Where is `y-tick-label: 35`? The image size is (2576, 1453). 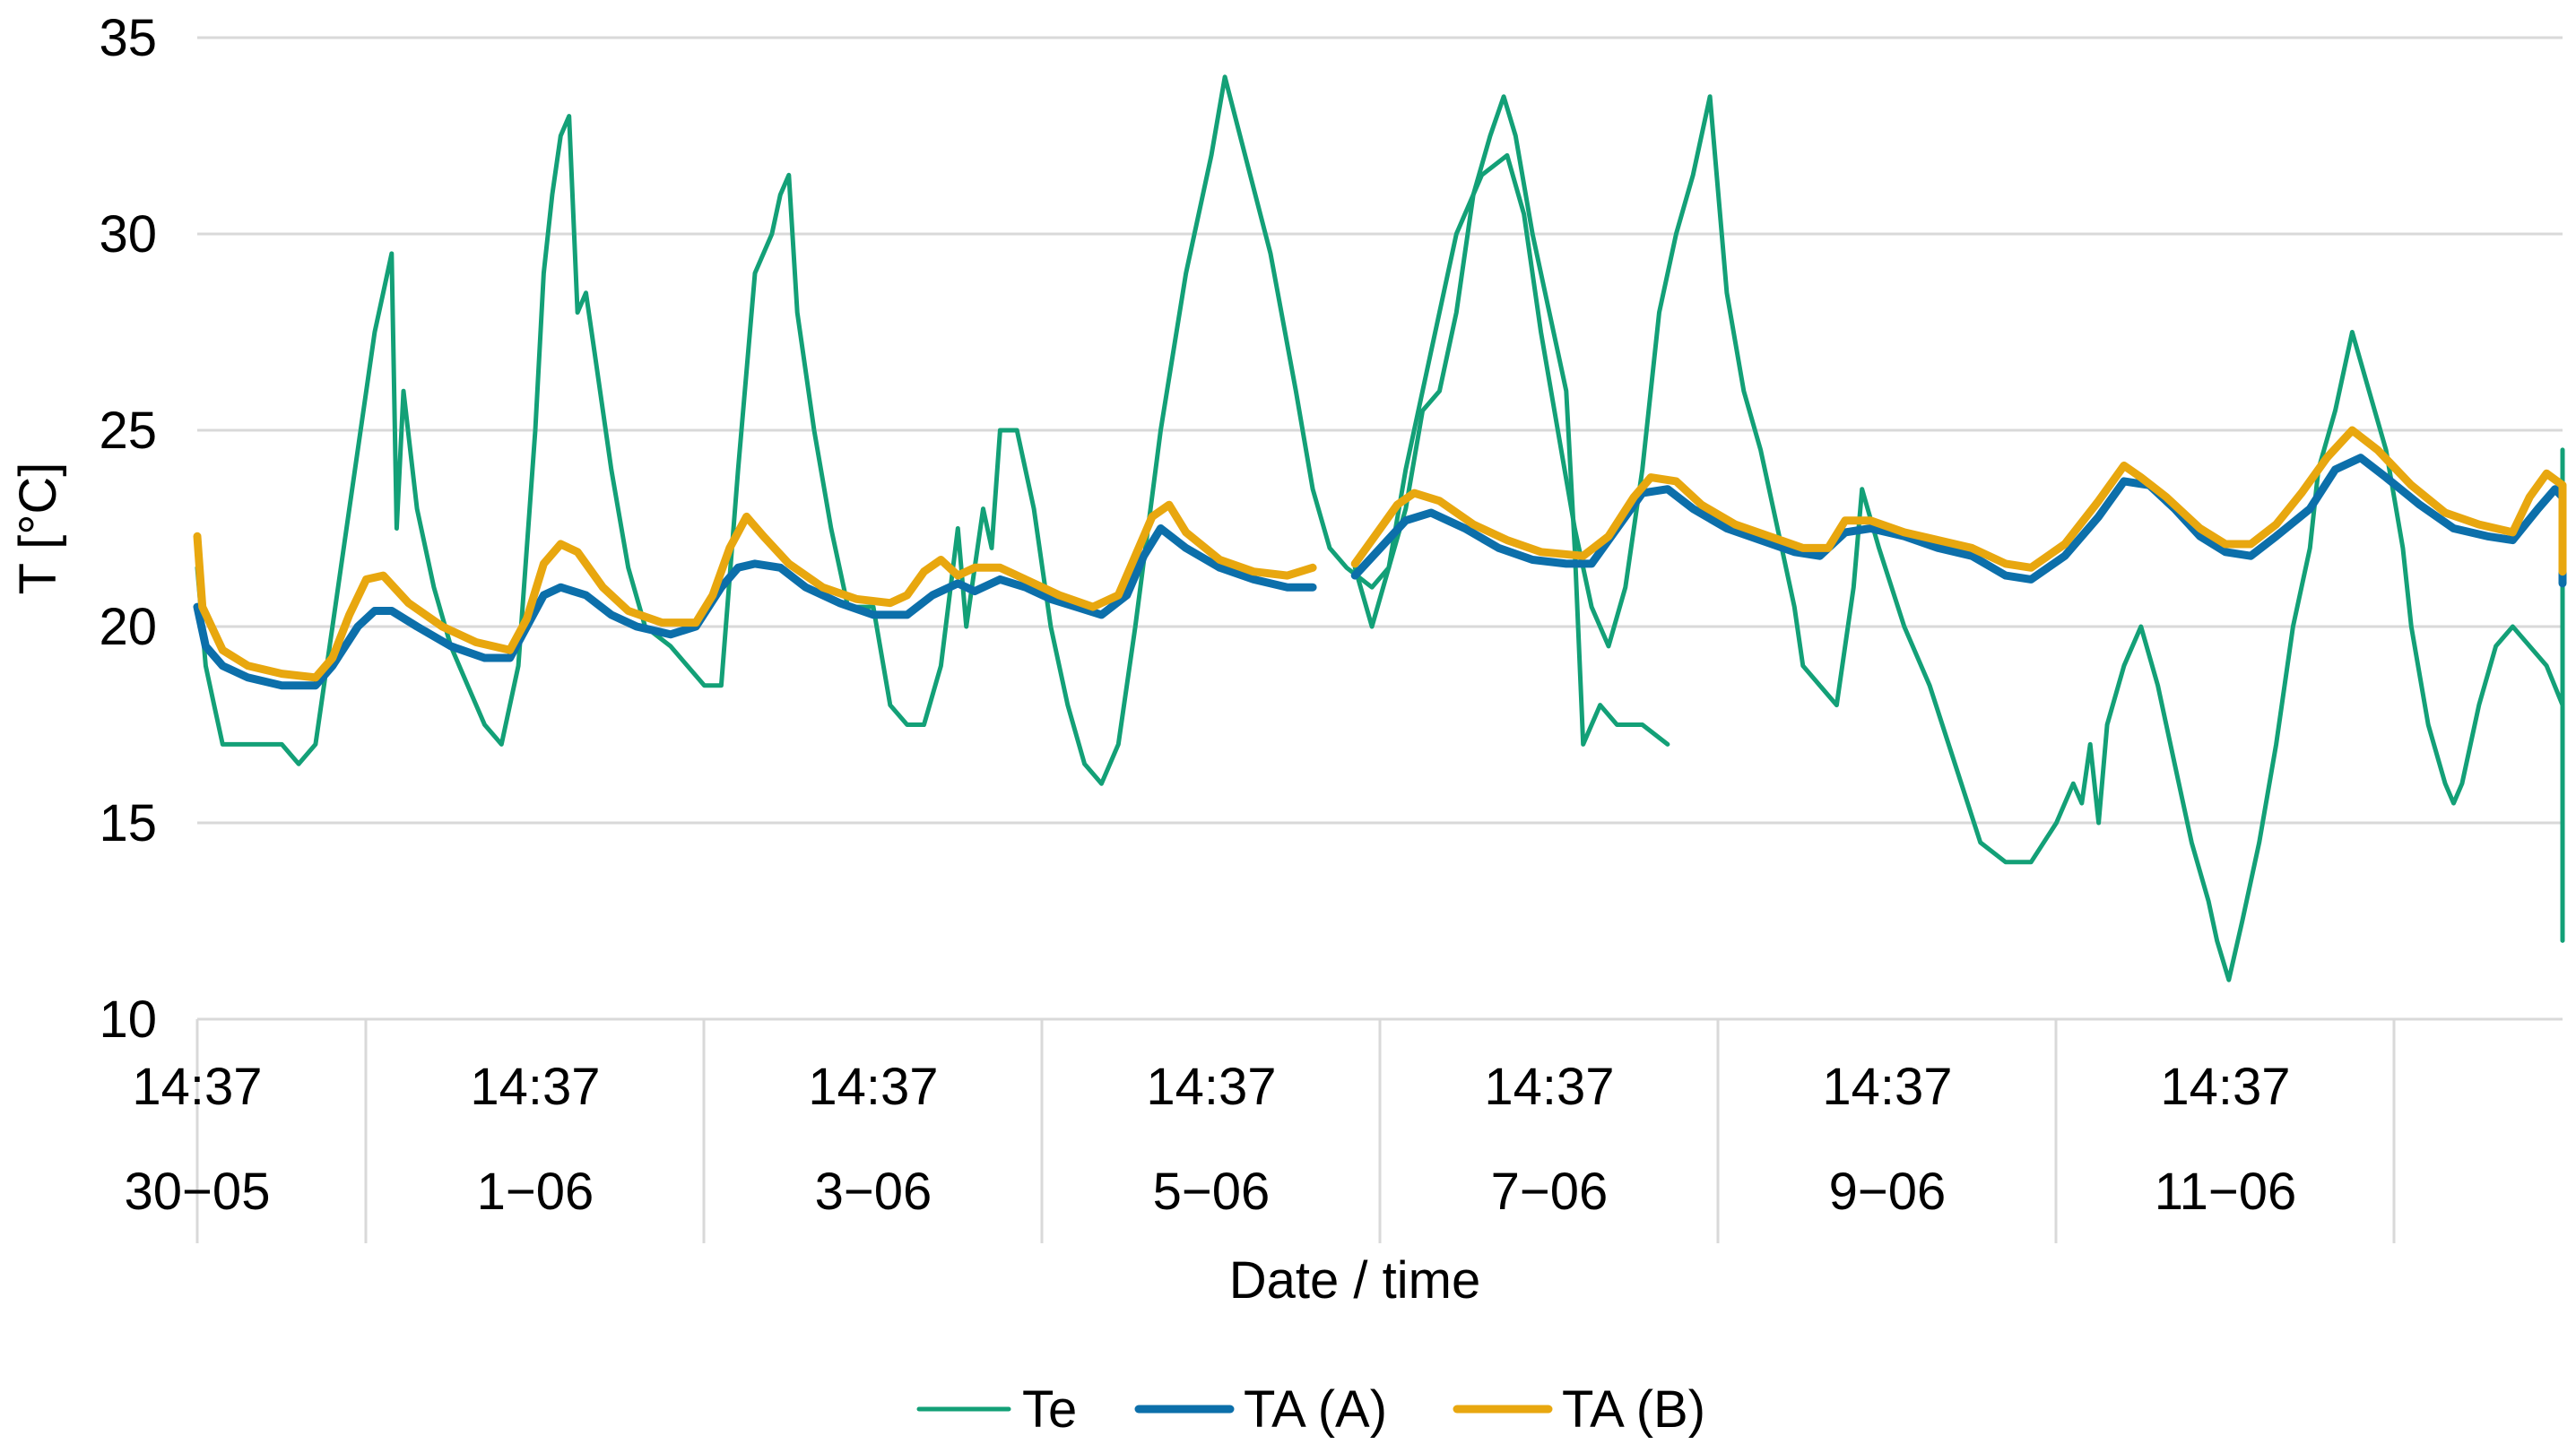
y-tick-label: 35 is located at coordinates (128, 38).